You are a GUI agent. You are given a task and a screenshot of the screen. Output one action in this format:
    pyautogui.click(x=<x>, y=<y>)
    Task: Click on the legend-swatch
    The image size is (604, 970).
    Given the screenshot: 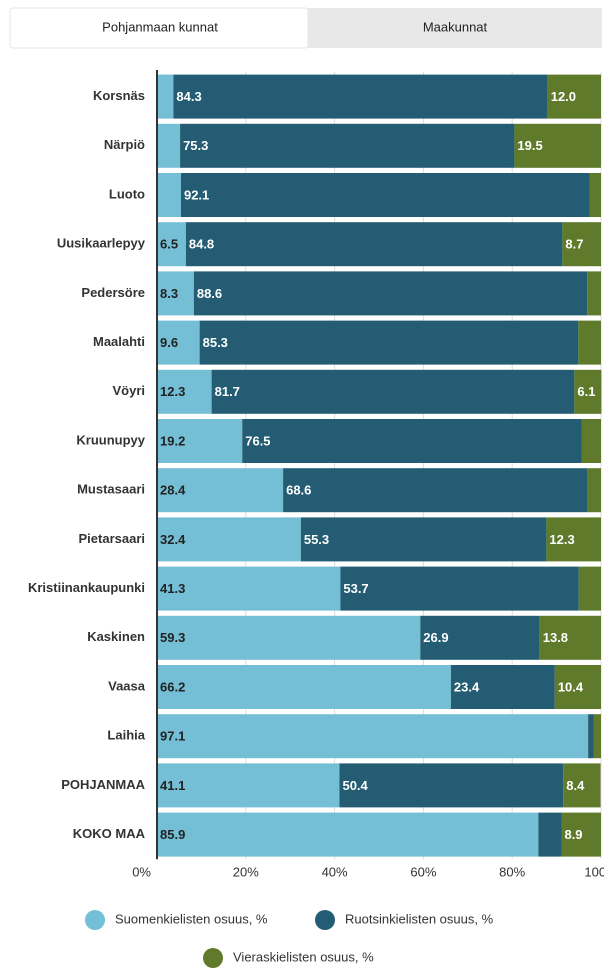 What is the action you would take?
    pyautogui.click(x=213, y=958)
    